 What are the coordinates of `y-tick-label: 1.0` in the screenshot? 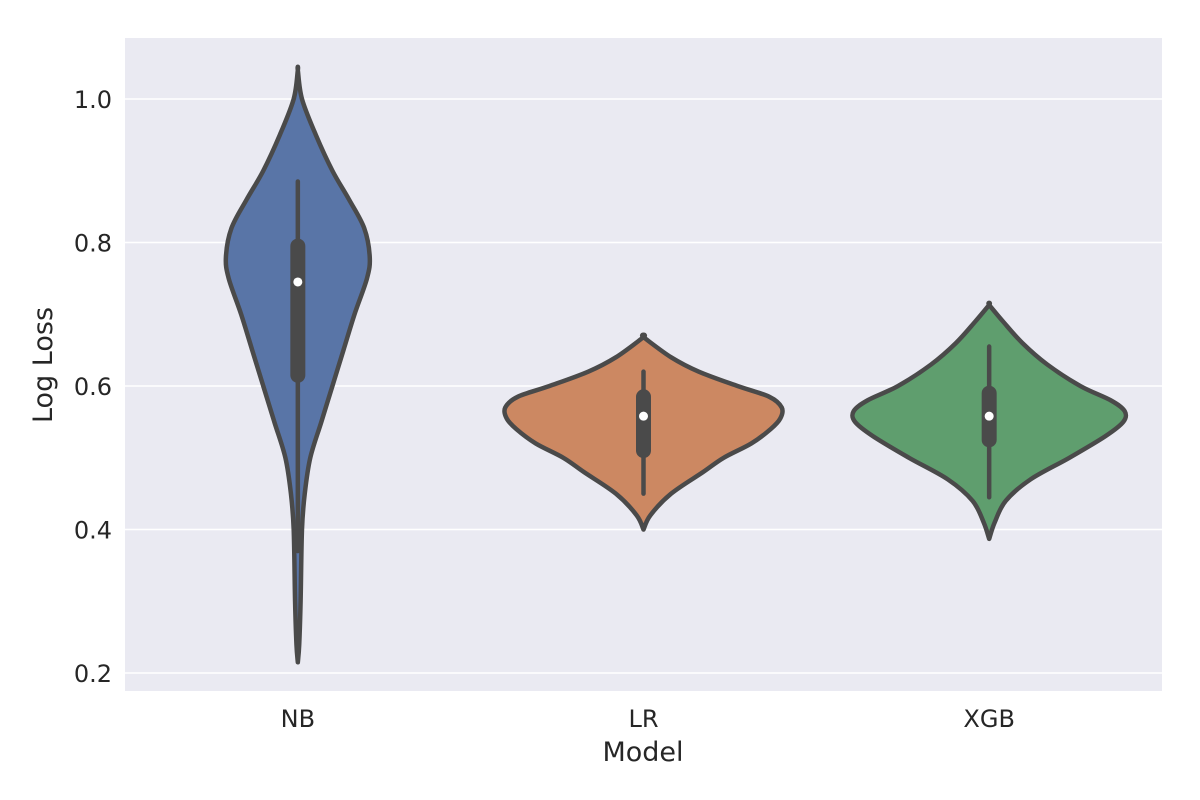 It's located at (93, 100).